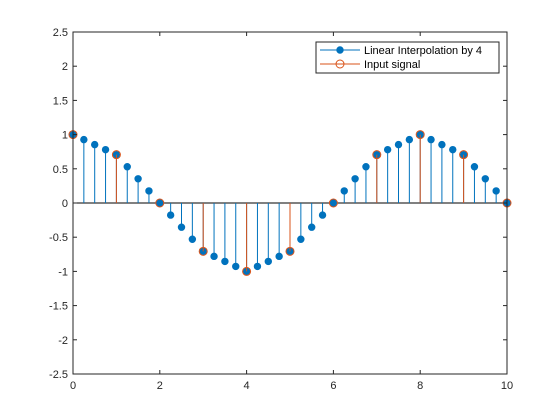 Image resolution: width=560 pixels, height=420 pixels. I want to click on x-tick-label: 4, so click(247, 386).